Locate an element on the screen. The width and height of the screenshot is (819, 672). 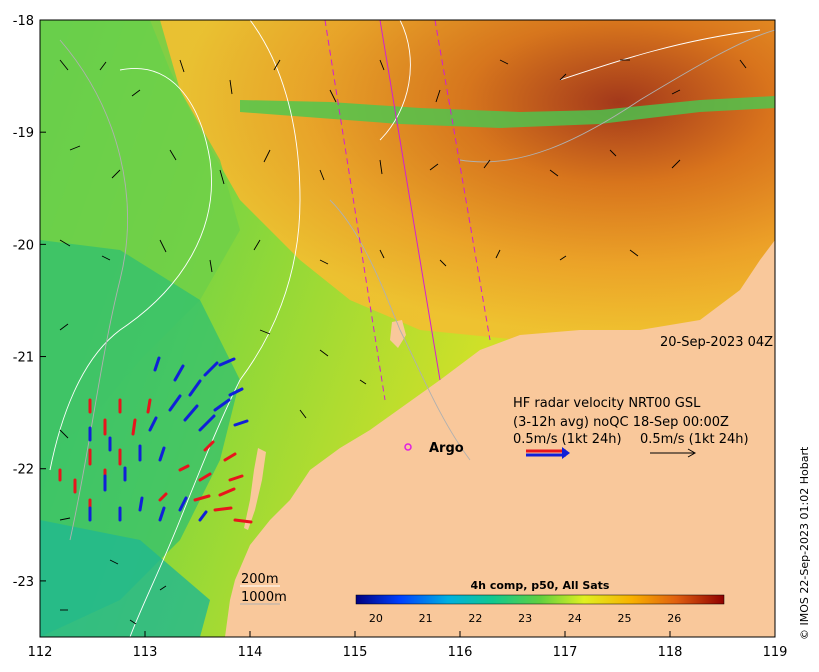
colorbar-tick-label: 20 is located at coordinates (376, 618).